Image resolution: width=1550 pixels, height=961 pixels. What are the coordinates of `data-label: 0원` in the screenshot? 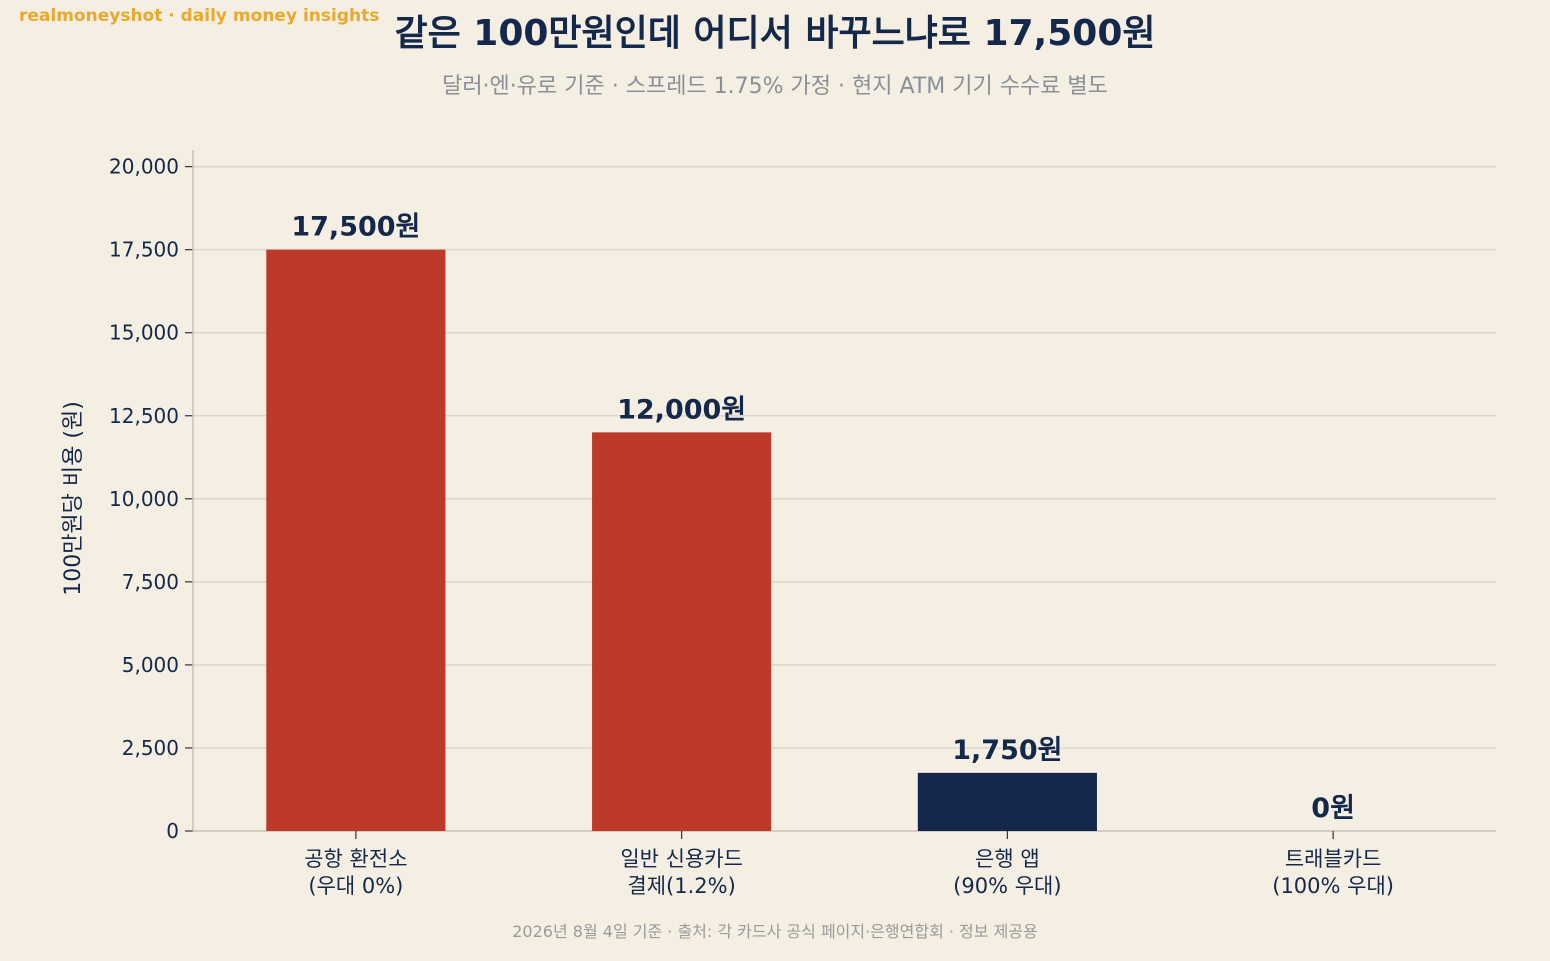 It's located at (1333, 808).